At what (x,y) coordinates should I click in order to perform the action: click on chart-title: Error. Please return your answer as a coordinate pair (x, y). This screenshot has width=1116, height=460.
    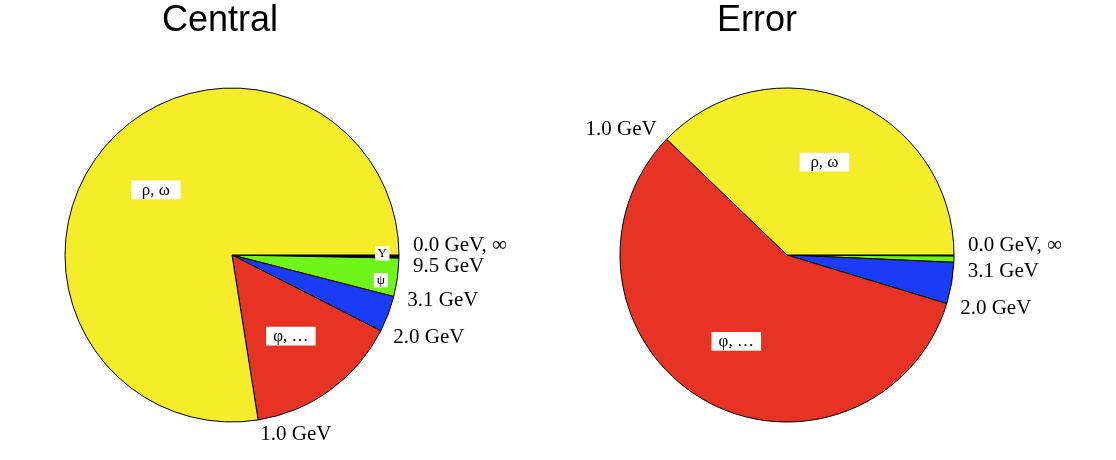
    Looking at the image, I should click on (757, 19).